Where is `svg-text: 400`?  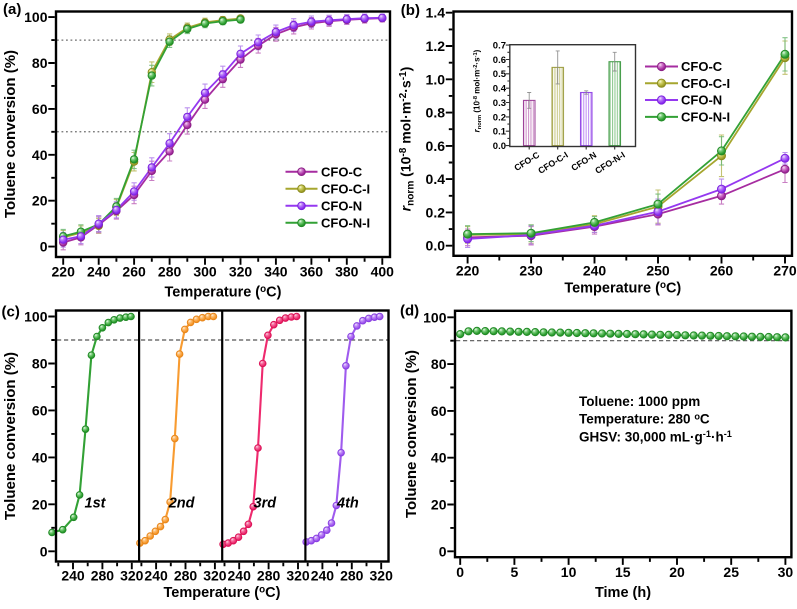 svg-text: 400 is located at coordinates (383, 272).